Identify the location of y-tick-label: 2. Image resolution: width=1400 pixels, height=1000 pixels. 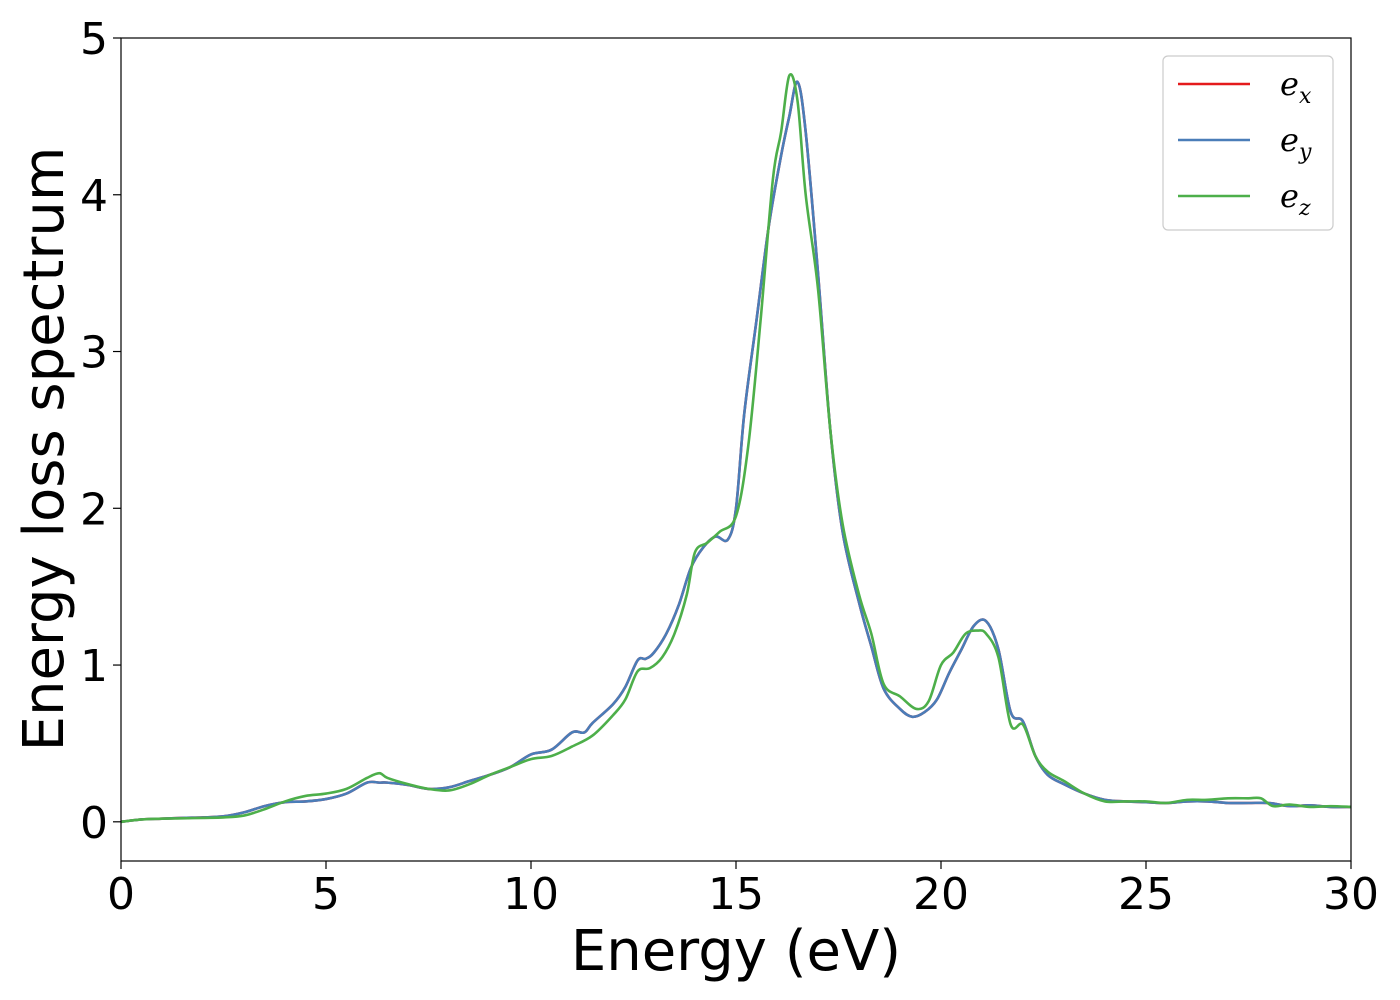
(94, 509).